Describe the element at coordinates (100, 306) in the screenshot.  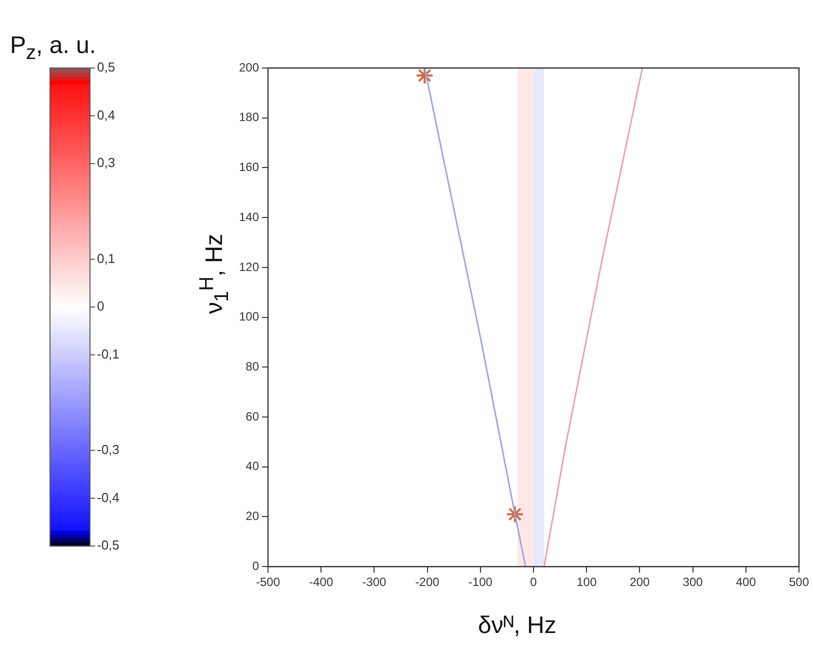
I see `color-bar-label: 0` at that location.